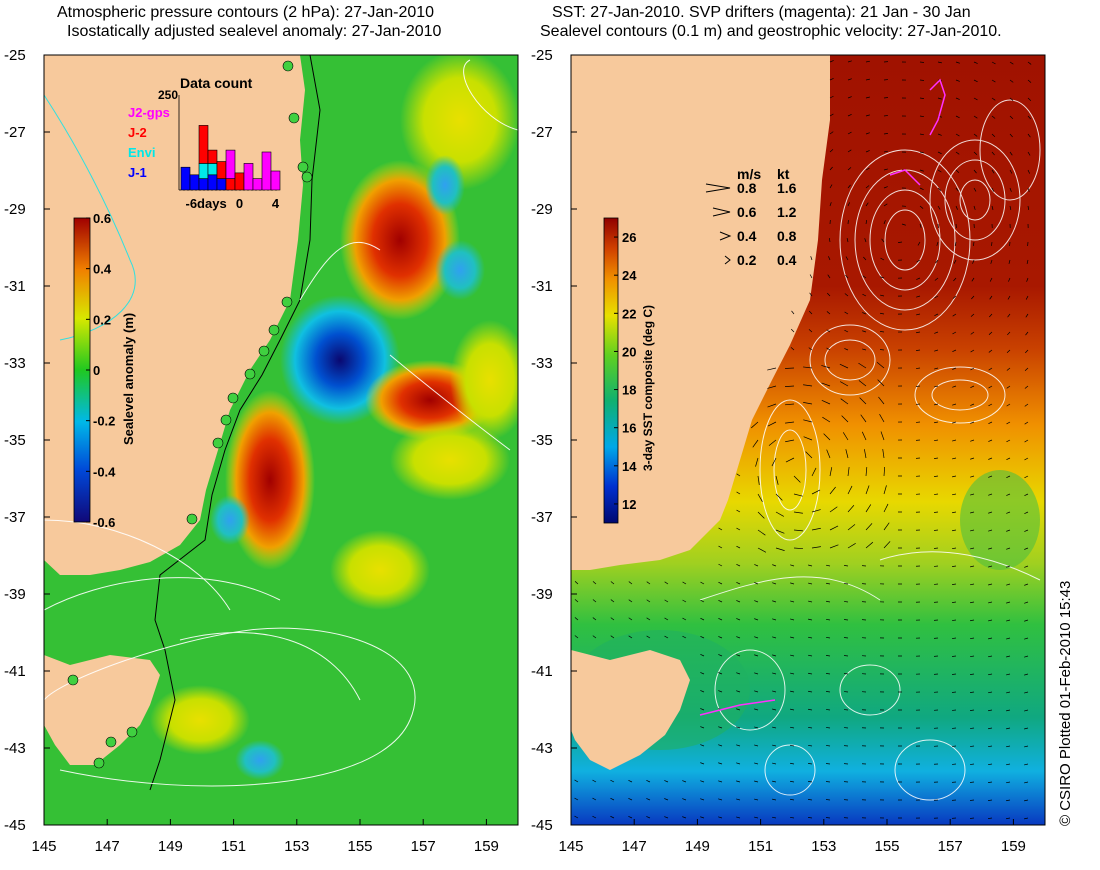 Image resolution: width=1100 pixels, height=870 pixels. What do you see at coordinates (542, 363) in the screenshot?
I see `lat-label: -33` at bounding box center [542, 363].